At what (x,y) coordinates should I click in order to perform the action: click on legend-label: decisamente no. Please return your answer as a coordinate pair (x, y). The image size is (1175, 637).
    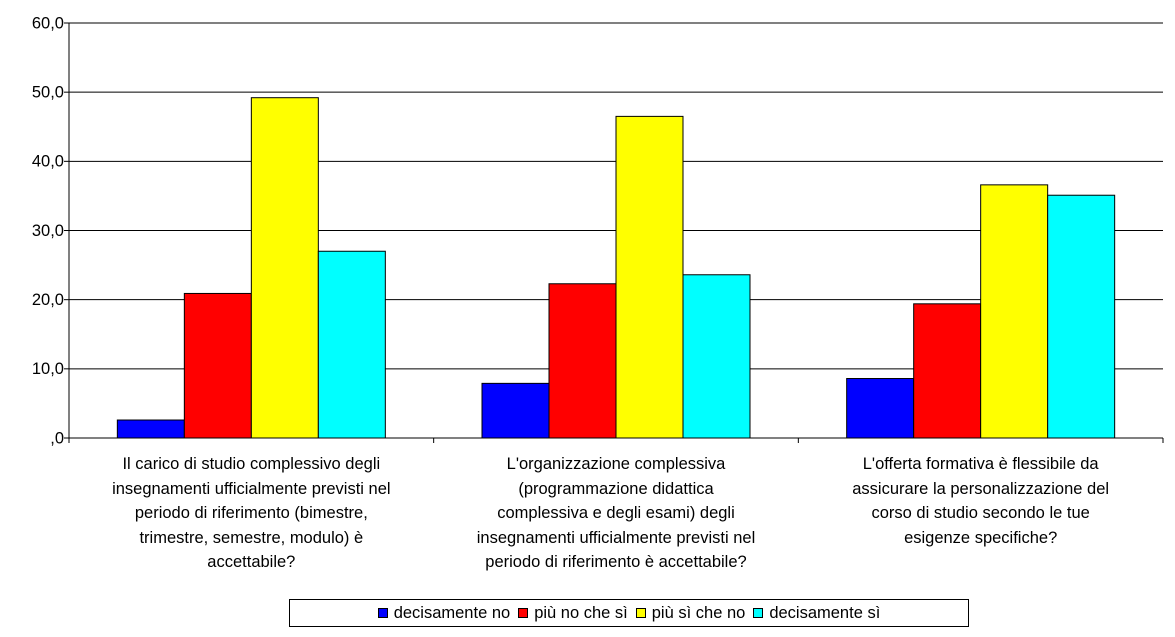
    Looking at the image, I should click on (452, 612).